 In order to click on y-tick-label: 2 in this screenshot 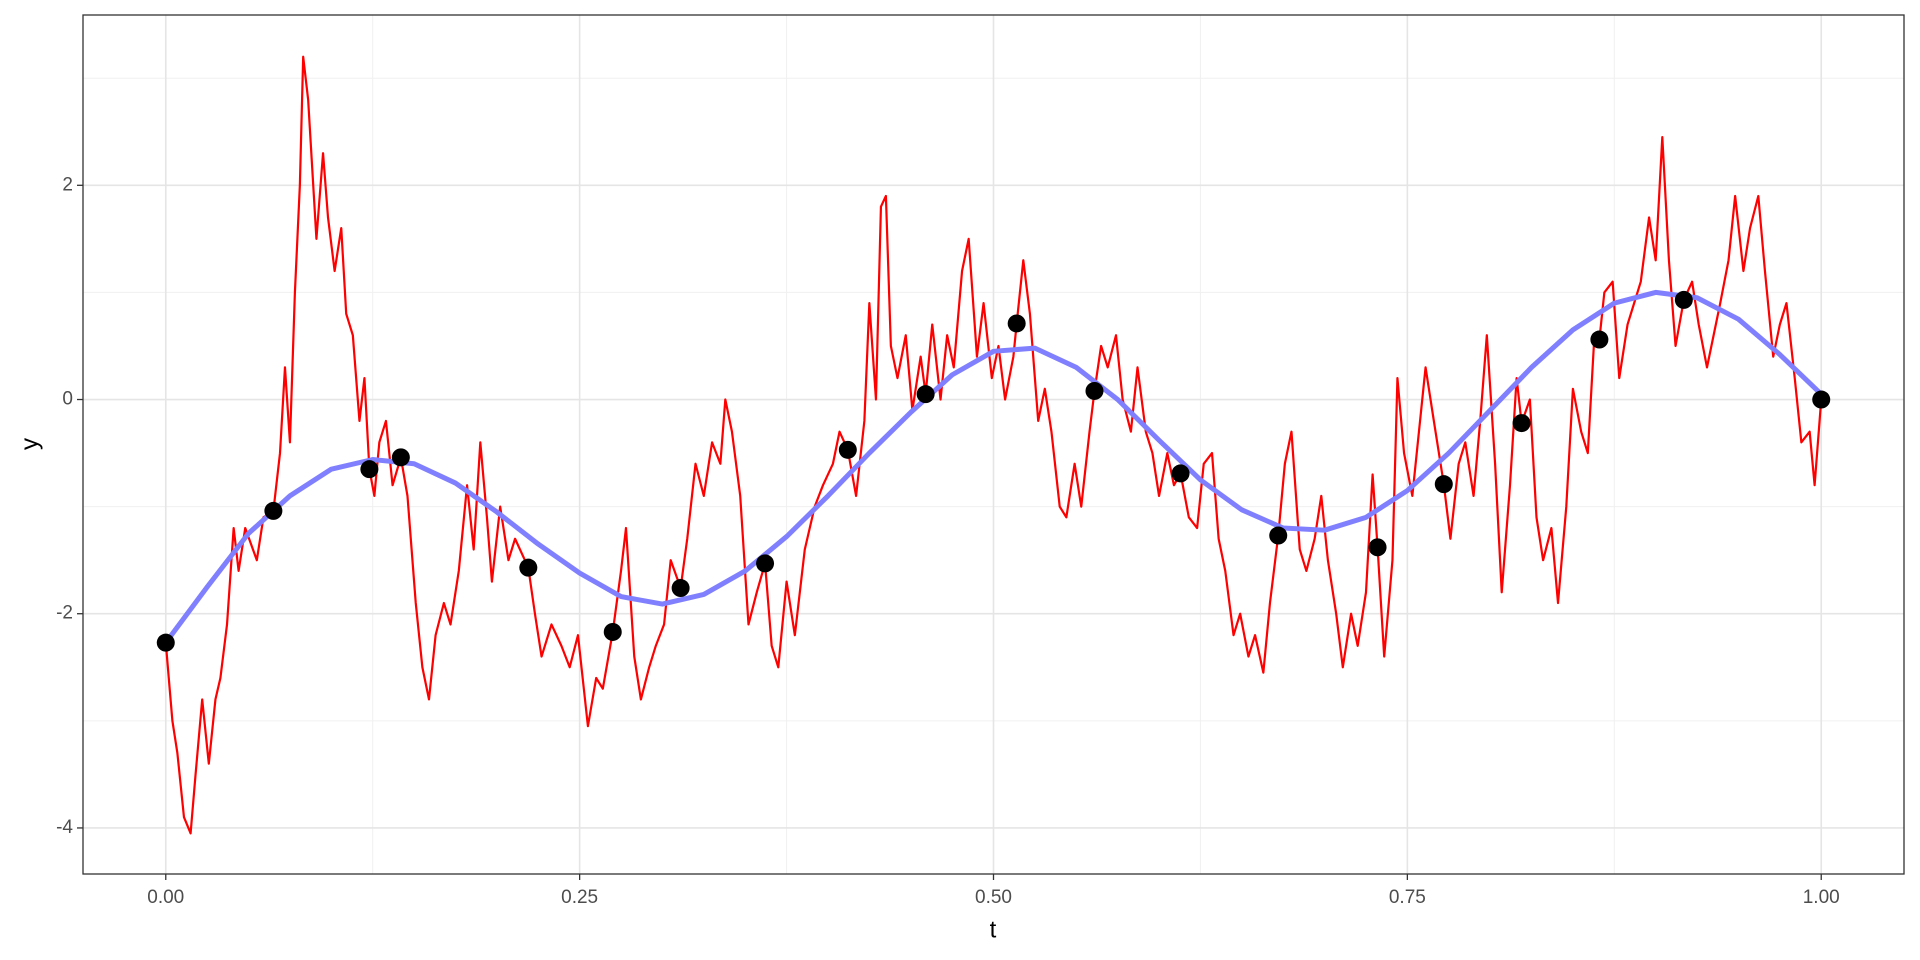, I will do `click(67, 184)`.